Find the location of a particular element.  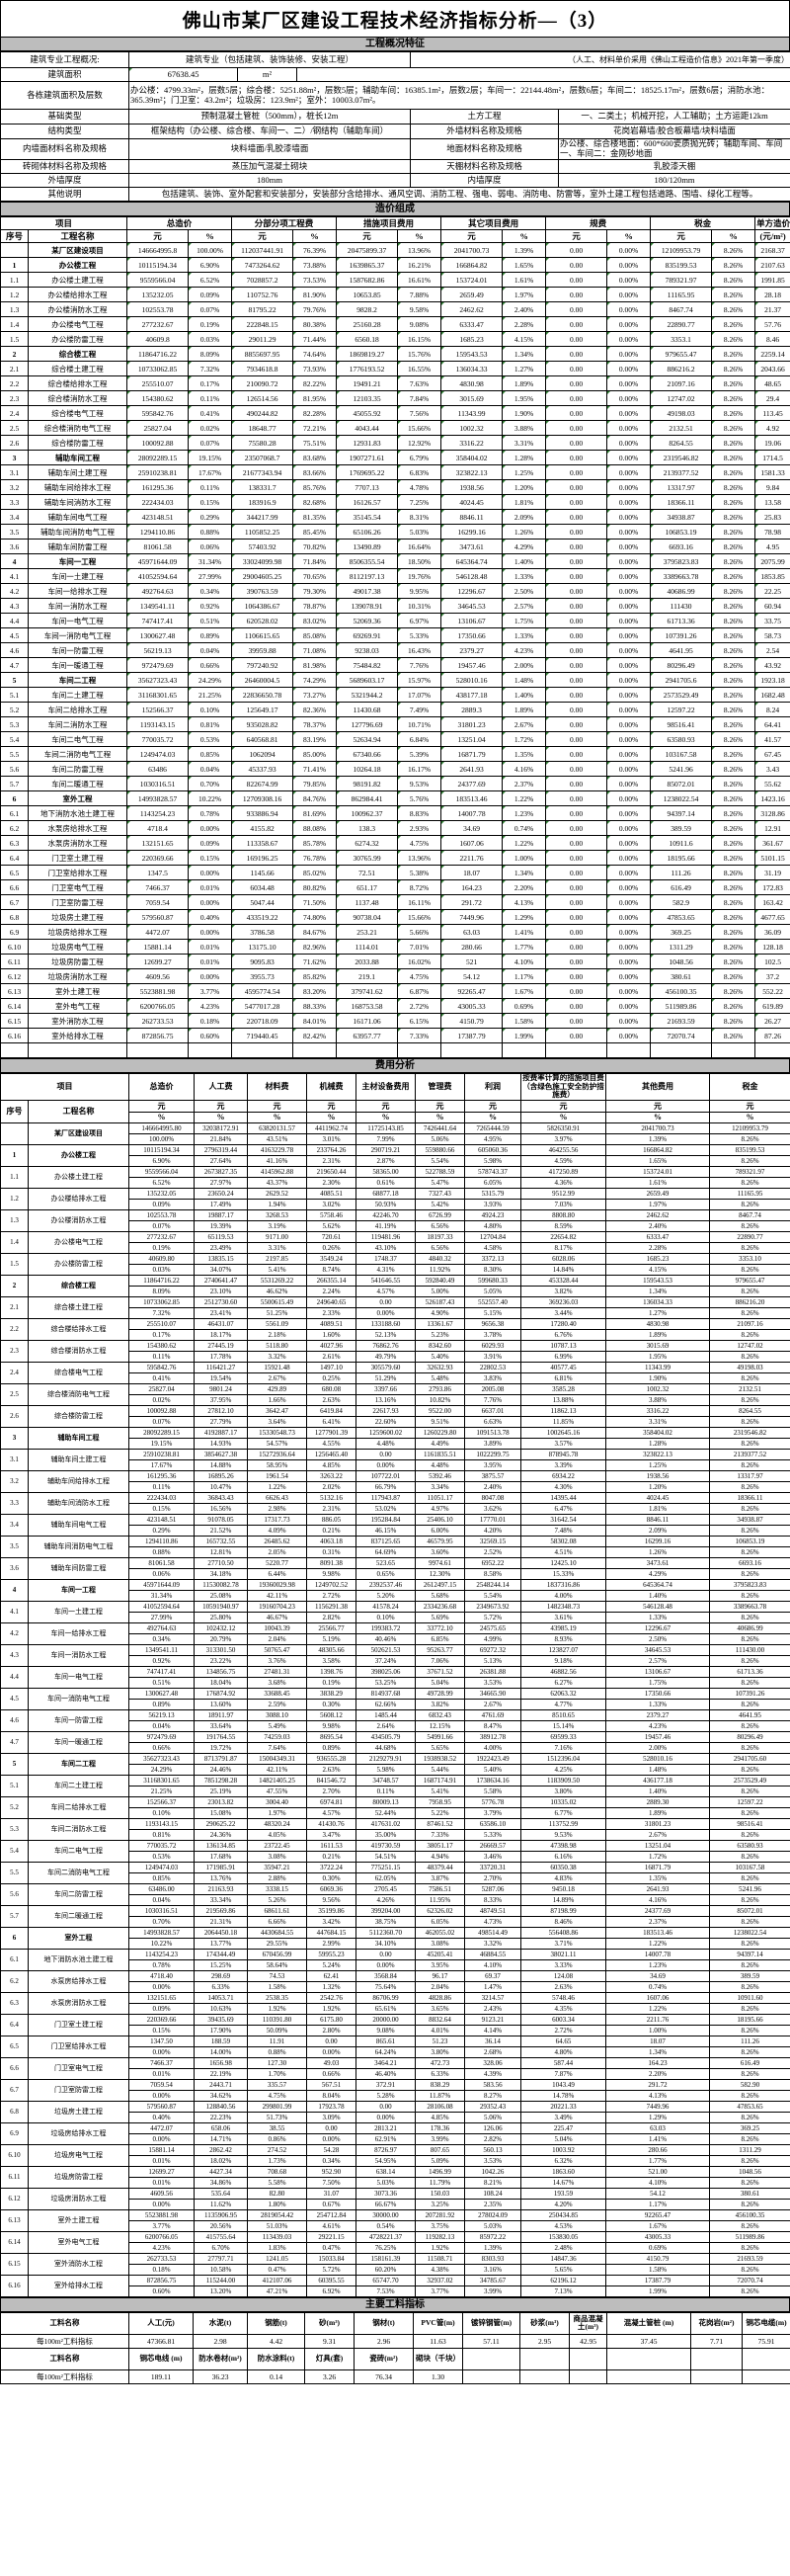

fee-cell-value: 25827.04 is located at coordinates (161, 1388).